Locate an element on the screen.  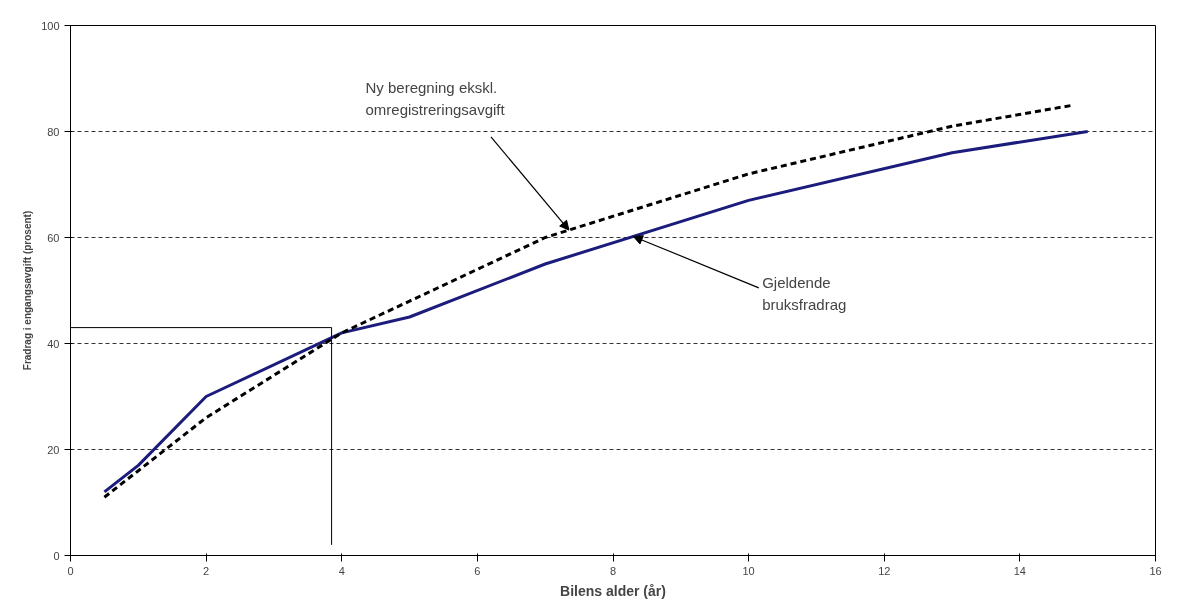
x-tick-label: 0 is located at coordinates (70, 570).